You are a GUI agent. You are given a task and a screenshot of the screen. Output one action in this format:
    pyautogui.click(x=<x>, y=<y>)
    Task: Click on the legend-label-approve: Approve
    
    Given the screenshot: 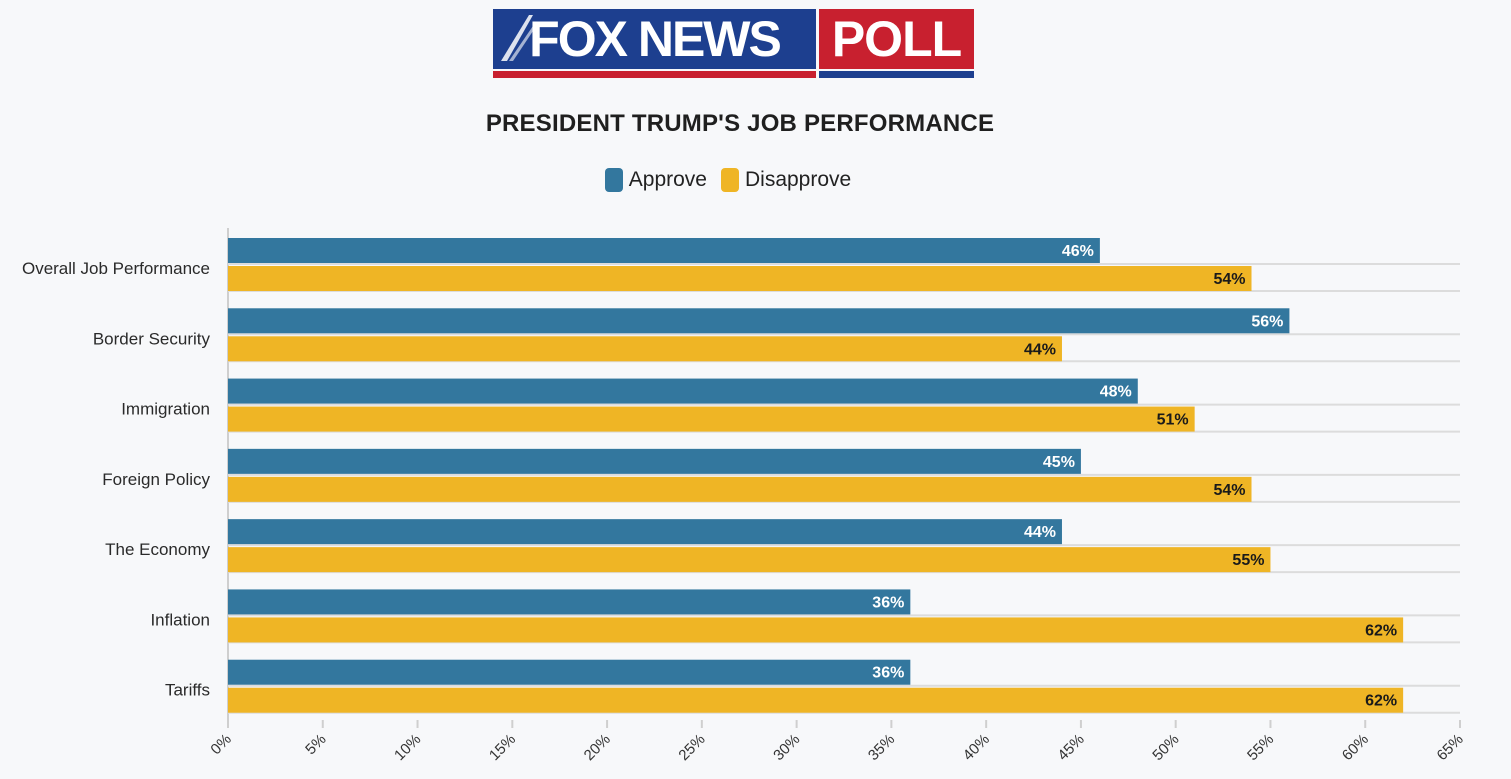 What is the action you would take?
    pyautogui.click(x=667, y=179)
    